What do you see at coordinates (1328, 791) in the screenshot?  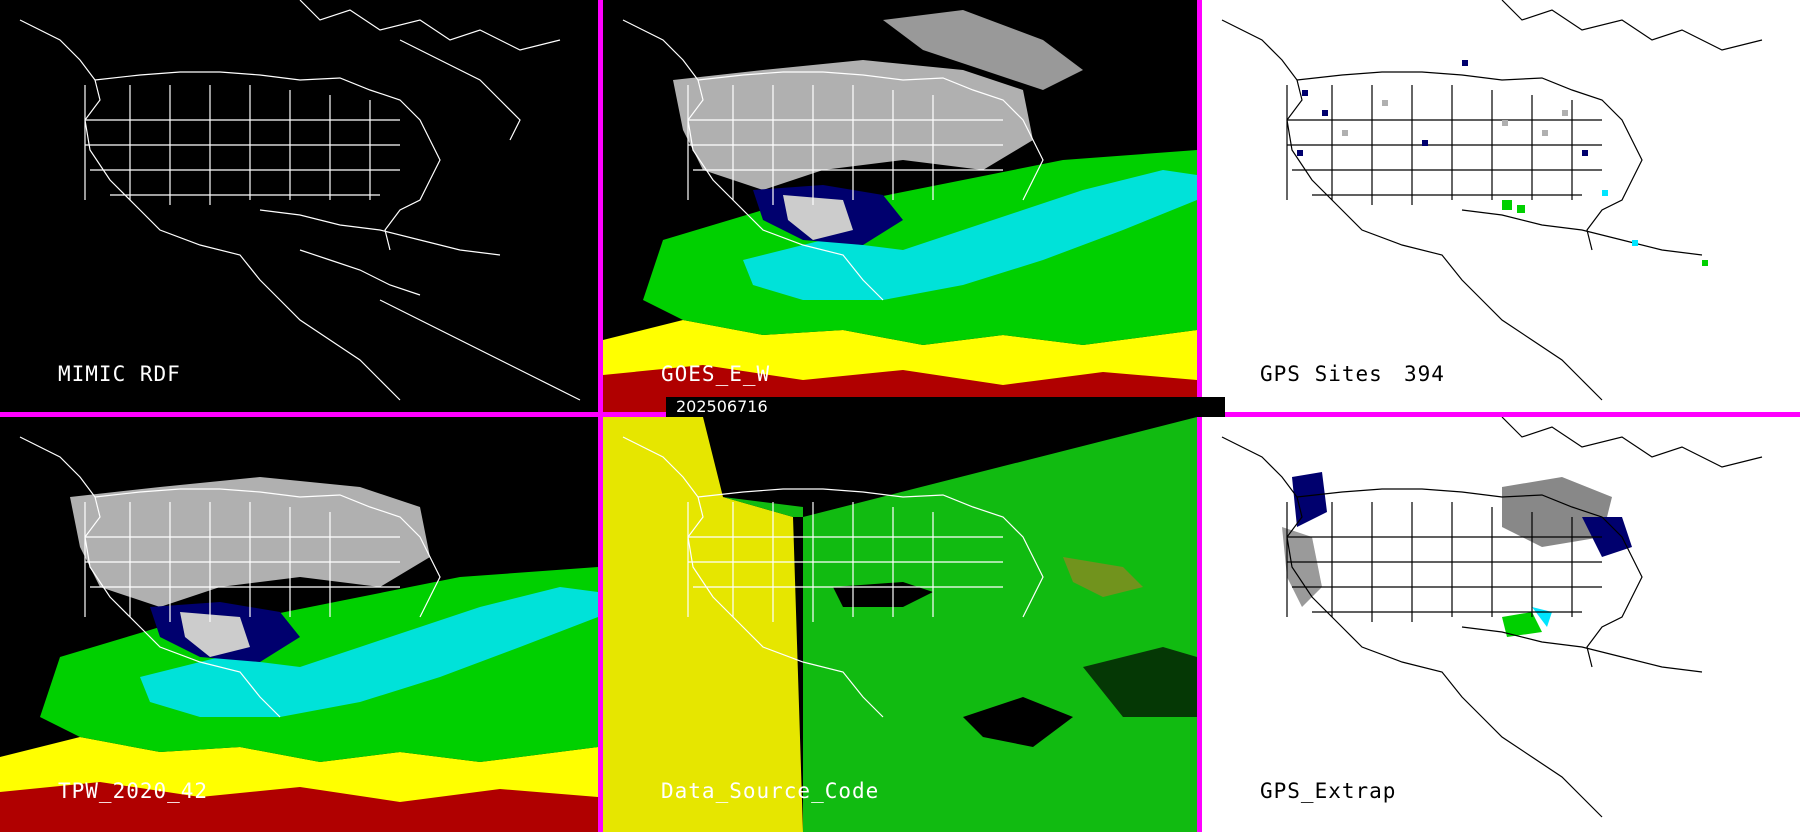 I see `panel-label: GPS_Extrap` at bounding box center [1328, 791].